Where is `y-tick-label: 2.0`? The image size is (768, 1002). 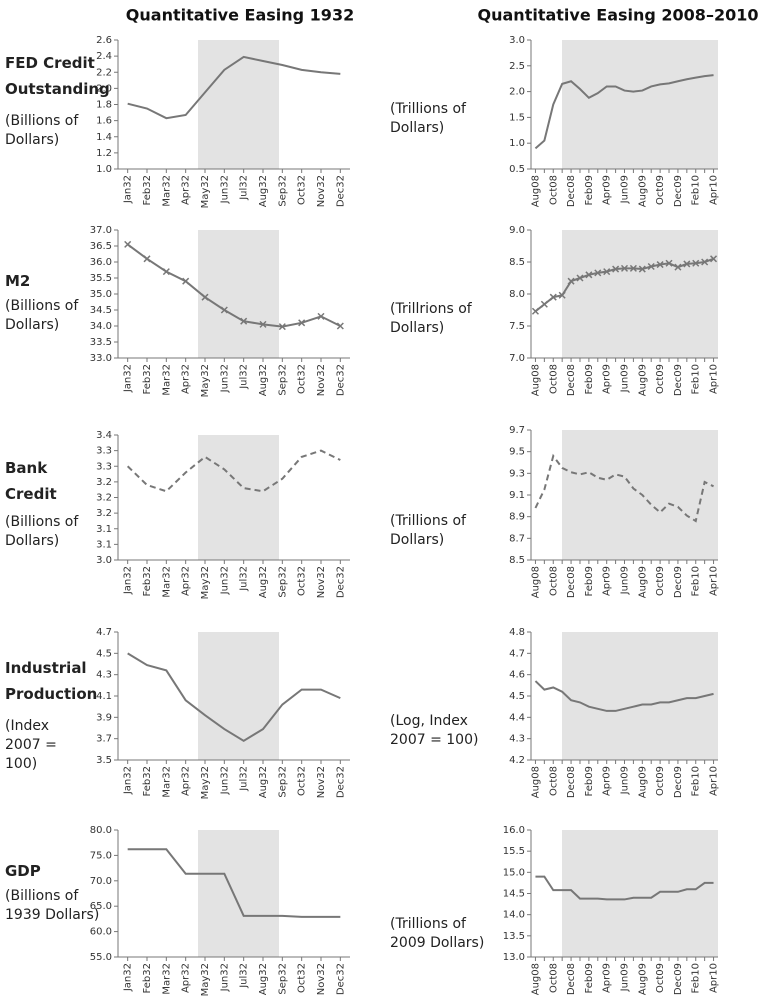 y-tick-label: 2.0 is located at coordinates (517, 92).